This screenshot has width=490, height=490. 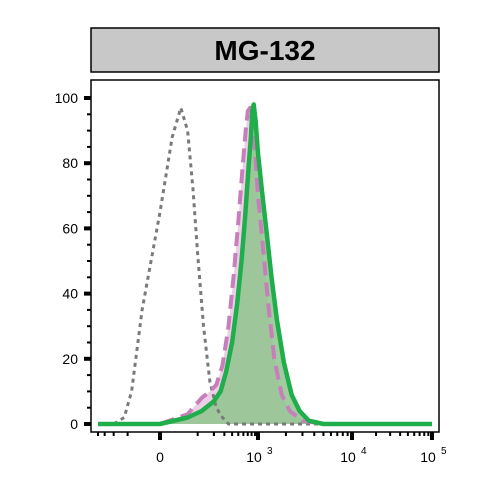 What do you see at coordinates (364, 451) in the screenshot?
I see `x-tick-exponent: 4` at bounding box center [364, 451].